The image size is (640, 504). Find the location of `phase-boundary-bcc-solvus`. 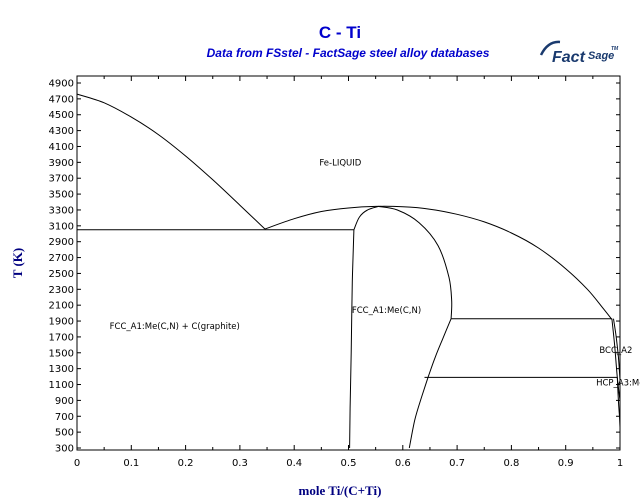

phase-boundary-bcc-solvus is located at coordinates (616, 359).